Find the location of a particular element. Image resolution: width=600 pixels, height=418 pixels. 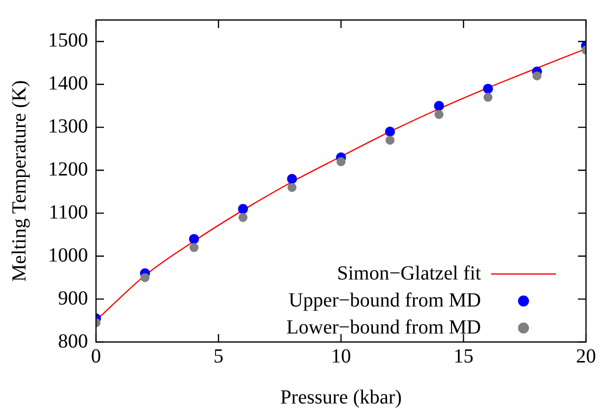

y-tick-label: 900 is located at coordinates (73, 298).